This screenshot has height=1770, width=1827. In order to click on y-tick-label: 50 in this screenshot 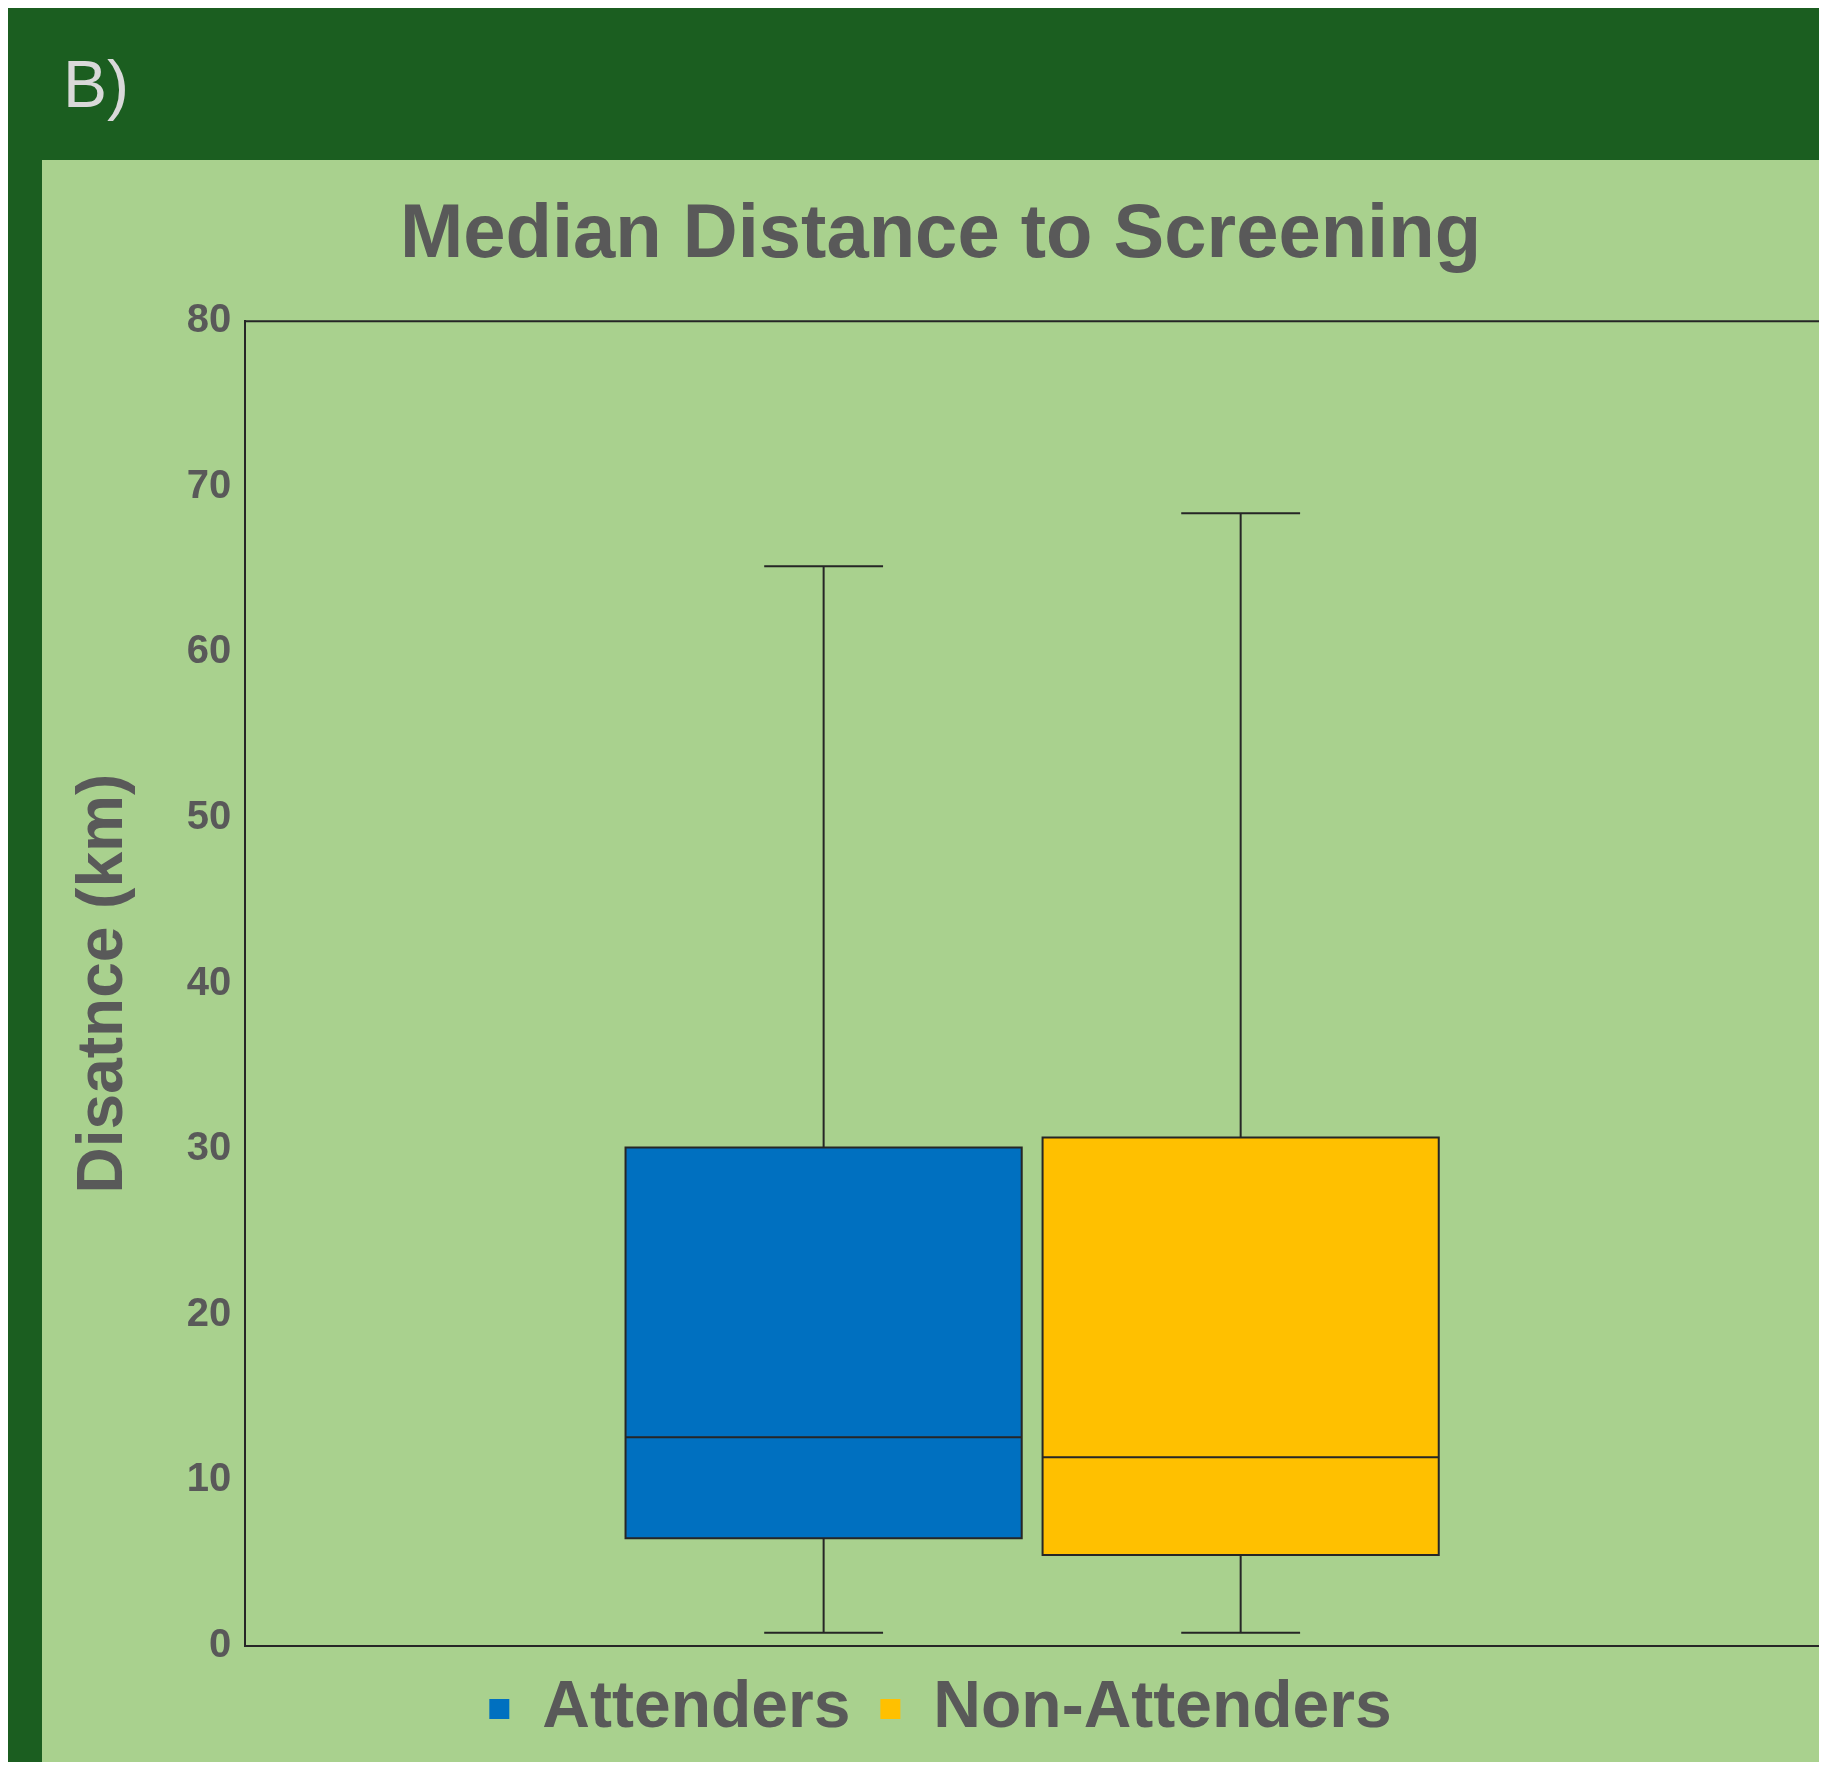, I will do `click(209, 815)`.